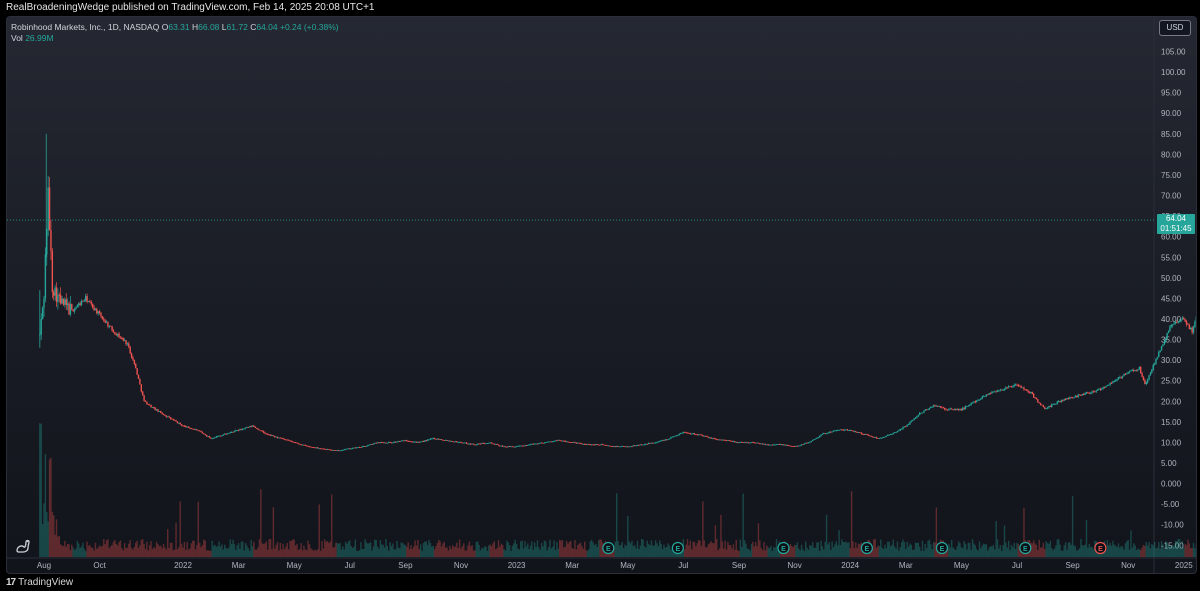 This screenshot has height=591, width=1200. I want to click on currency-selector: USD, so click(1175, 28).